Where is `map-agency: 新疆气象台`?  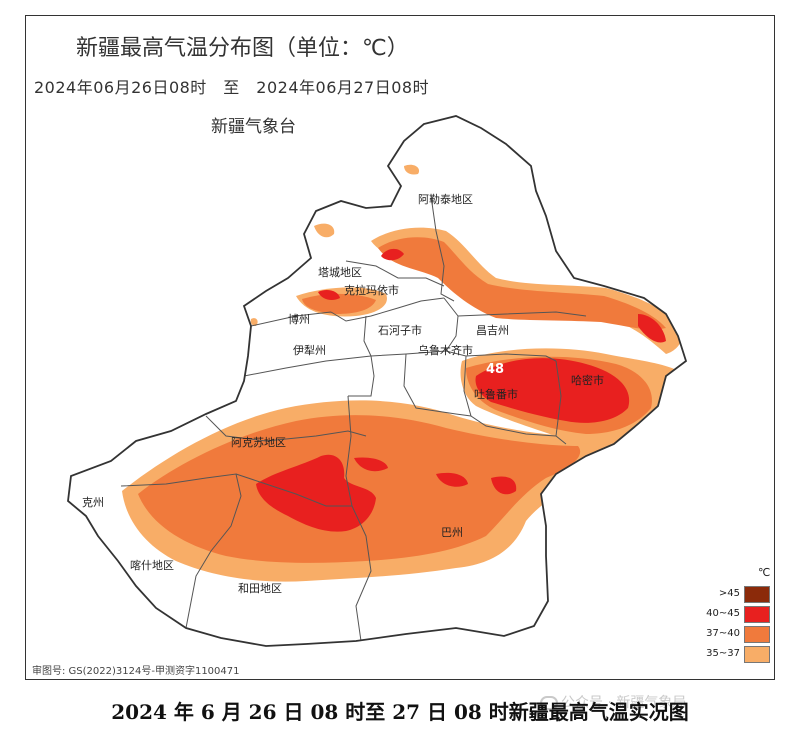
map-agency: 新疆气象台 is located at coordinates (253, 127).